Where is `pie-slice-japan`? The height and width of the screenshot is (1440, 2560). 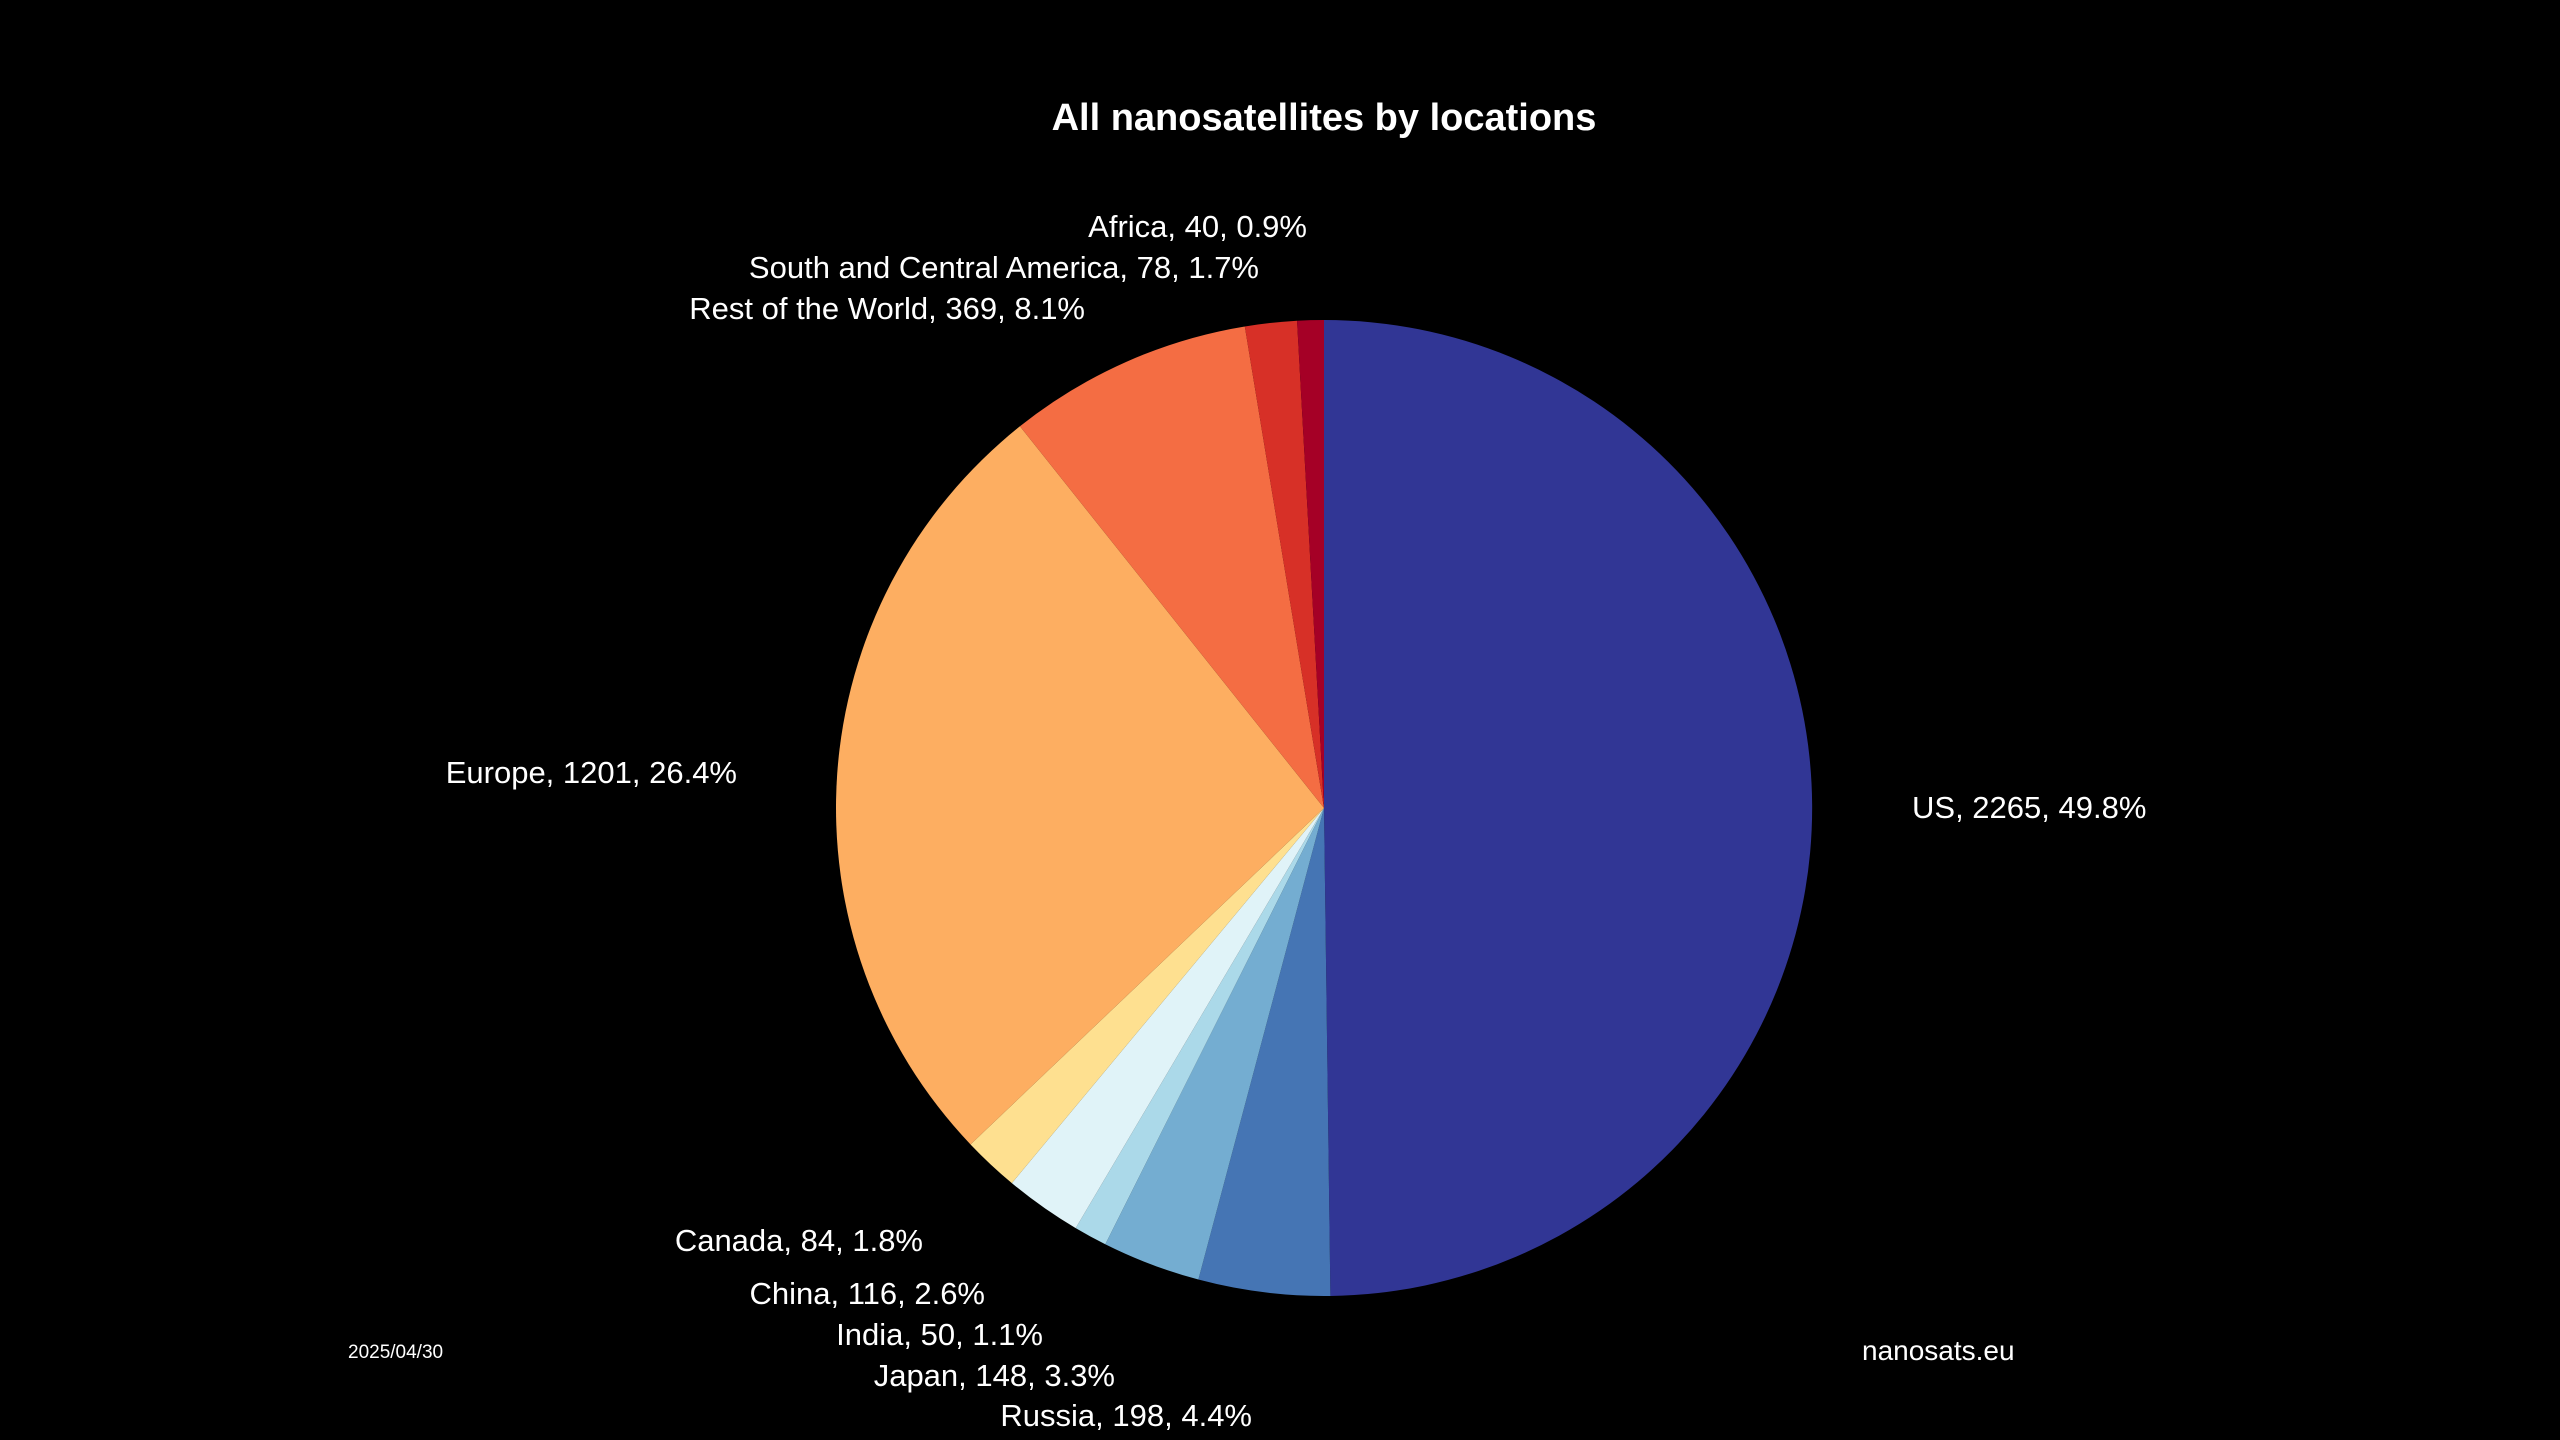
pie-slice-japan is located at coordinates (1214, 1044).